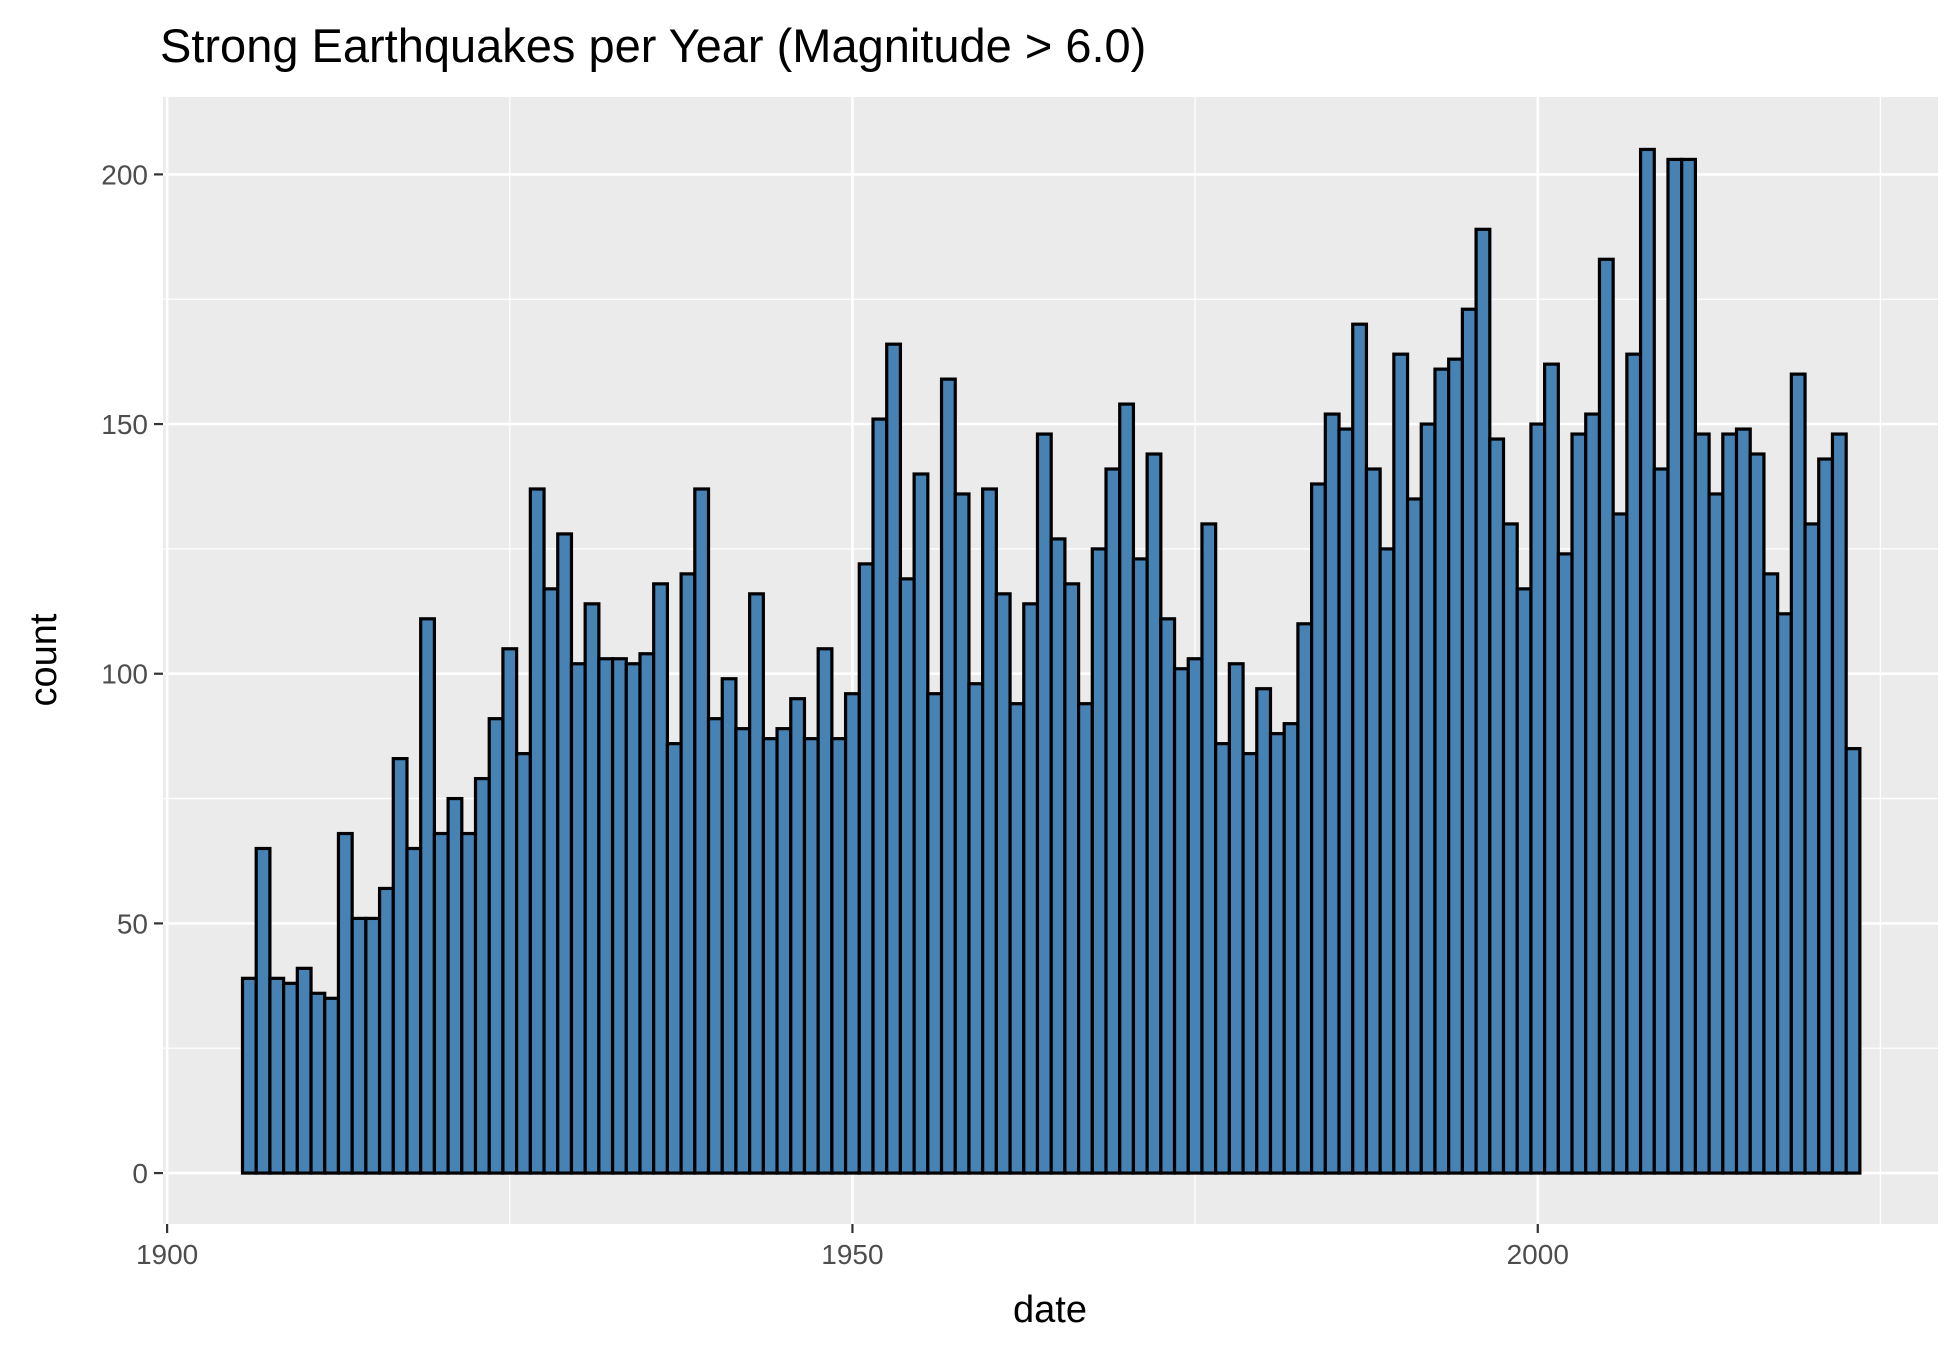 Image resolution: width=1950 pixels, height=1349 pixels. Describe the element at coordinates (1050, 1310) in the screenshot. I see `x-axis-title: date` at that location.